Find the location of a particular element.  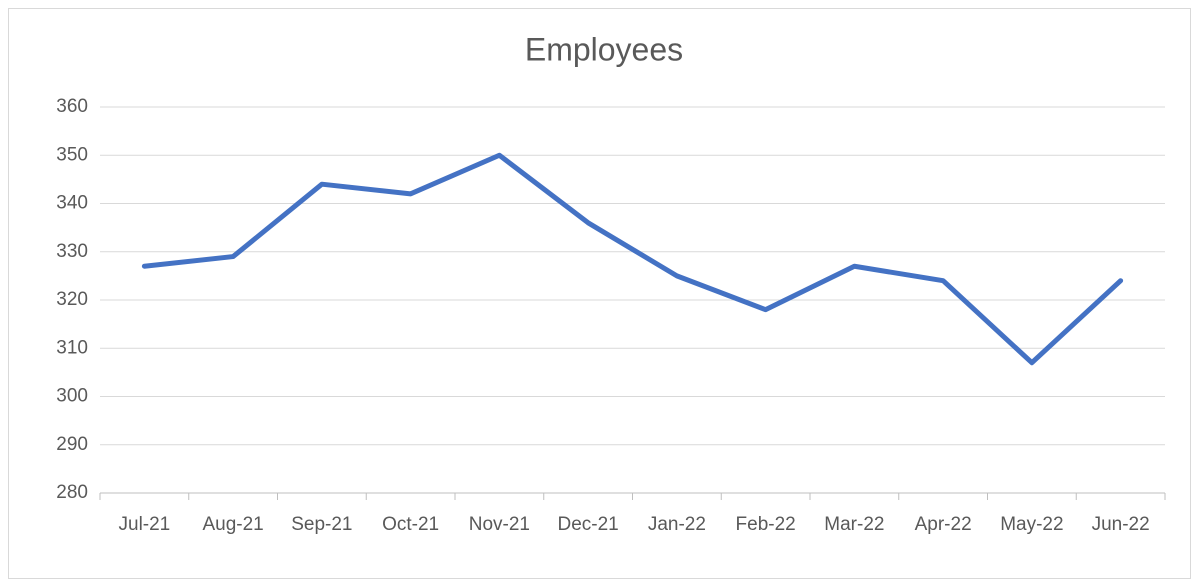

x-tick-label: Mar-22 is located at coordinates (854, 524).